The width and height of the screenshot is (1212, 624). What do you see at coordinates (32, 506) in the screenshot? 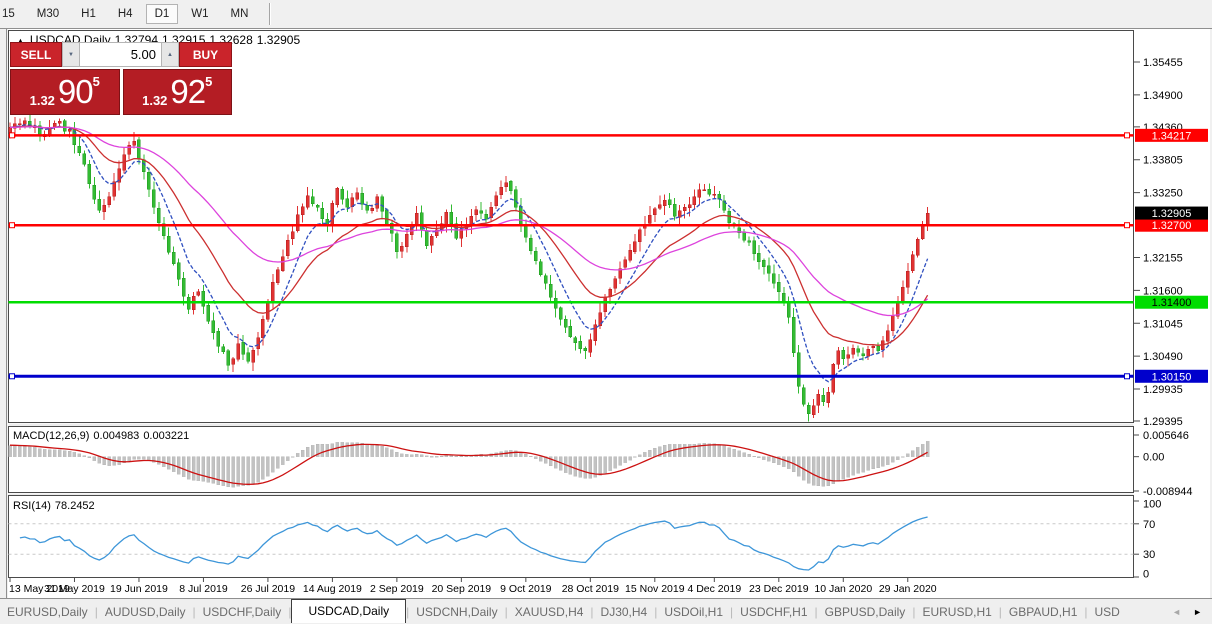
I see `rsi-name: RSI(14)` at bounding box center [32, 506].